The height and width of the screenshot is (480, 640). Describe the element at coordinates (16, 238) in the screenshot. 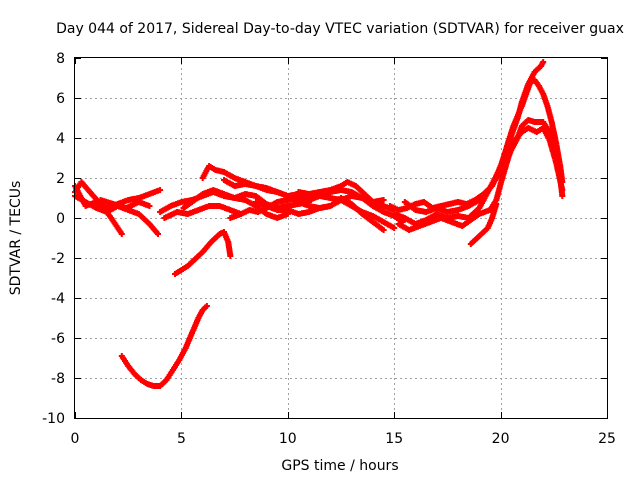

I see `y-axis-label: SDTVAR / TECUs` at that location.